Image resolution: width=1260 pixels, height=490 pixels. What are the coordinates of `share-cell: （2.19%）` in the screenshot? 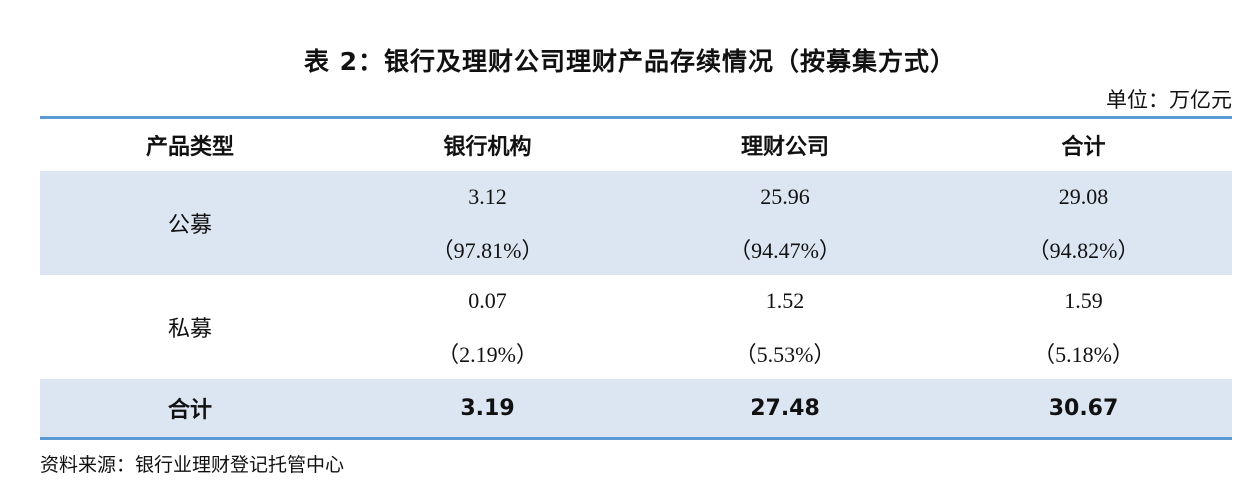 It's located at (487, 354).